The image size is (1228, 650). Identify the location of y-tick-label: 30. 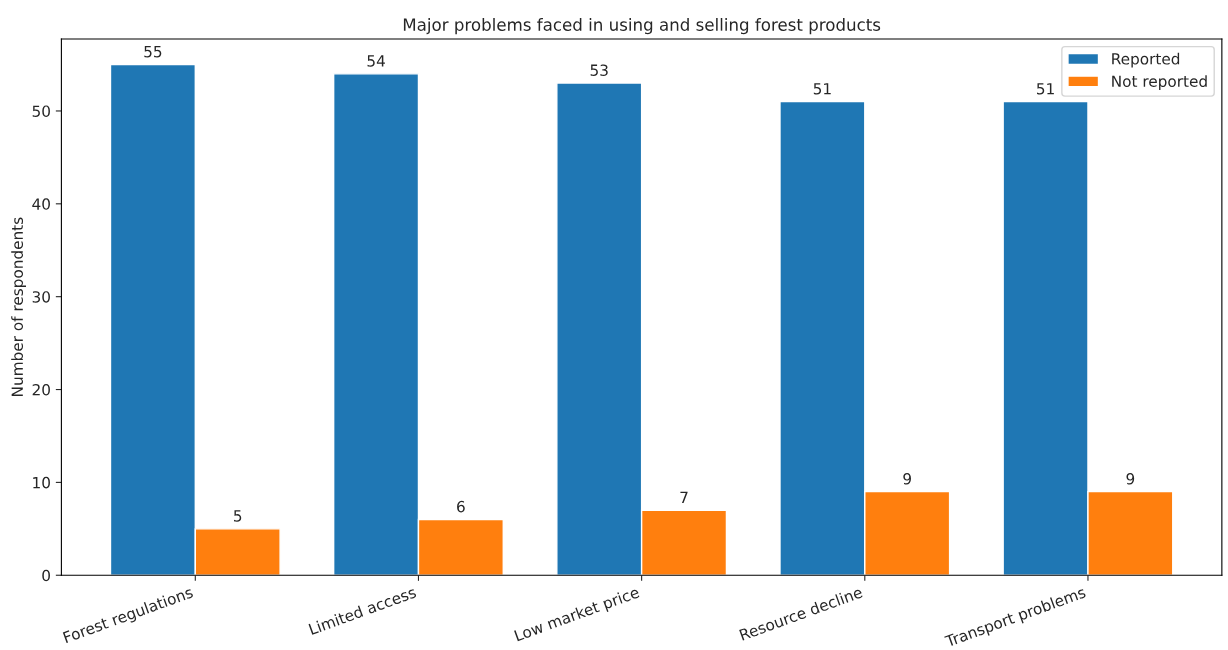
(41, 297).